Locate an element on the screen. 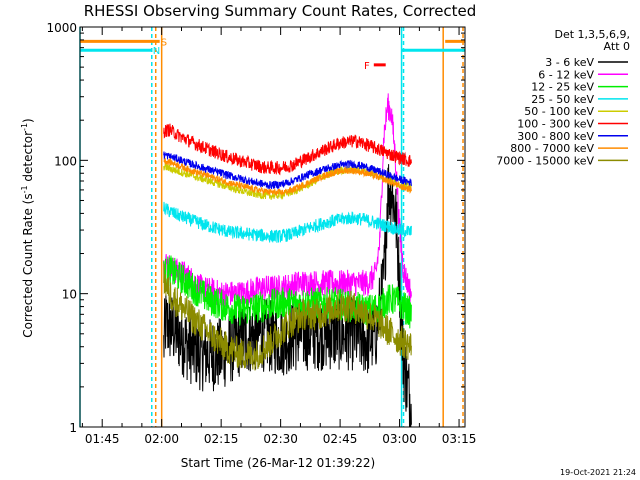 The image size is (640, 480). annotation-label-2: F is located at coordinates (367, 66).